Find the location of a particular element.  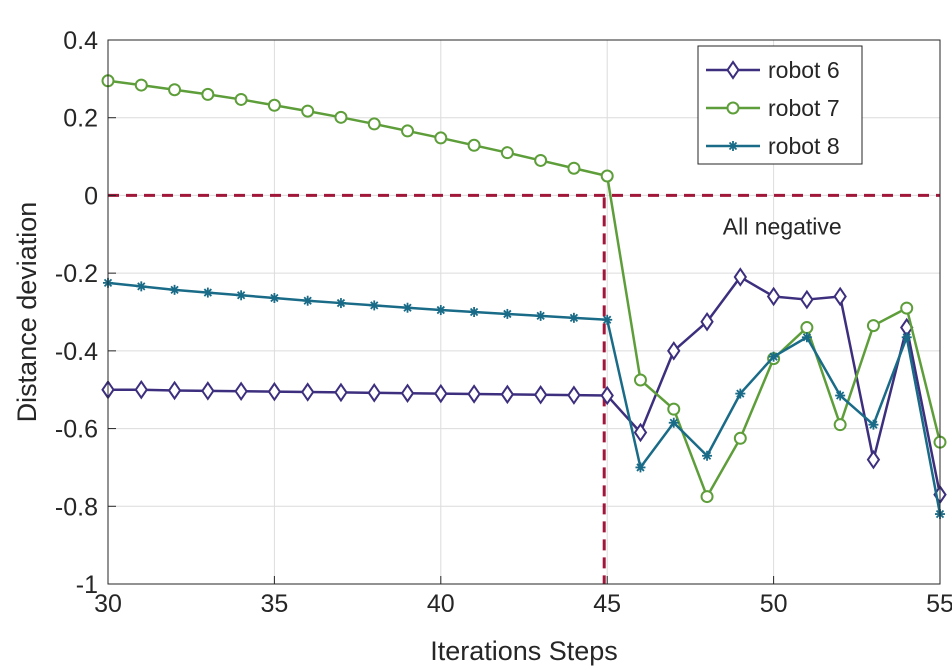

legend-label: robot 7 is located at coordinates (804, 108).